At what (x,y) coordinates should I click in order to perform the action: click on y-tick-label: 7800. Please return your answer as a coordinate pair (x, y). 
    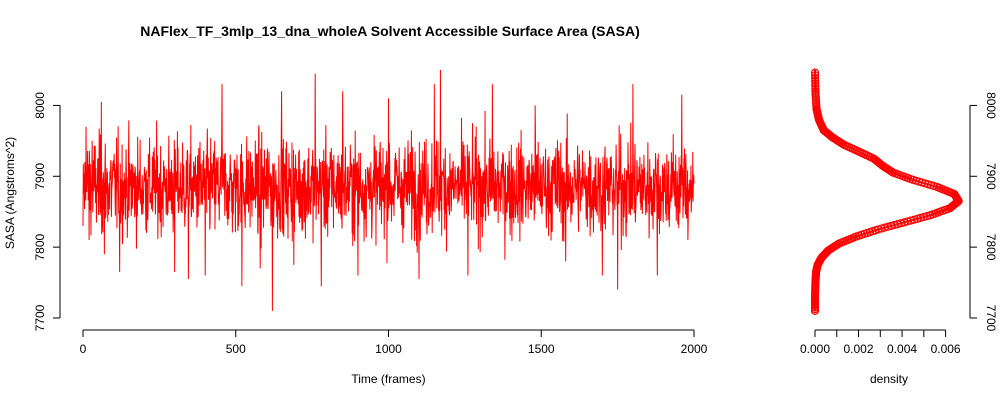
    Looking at the image, I should click on (40, 246).